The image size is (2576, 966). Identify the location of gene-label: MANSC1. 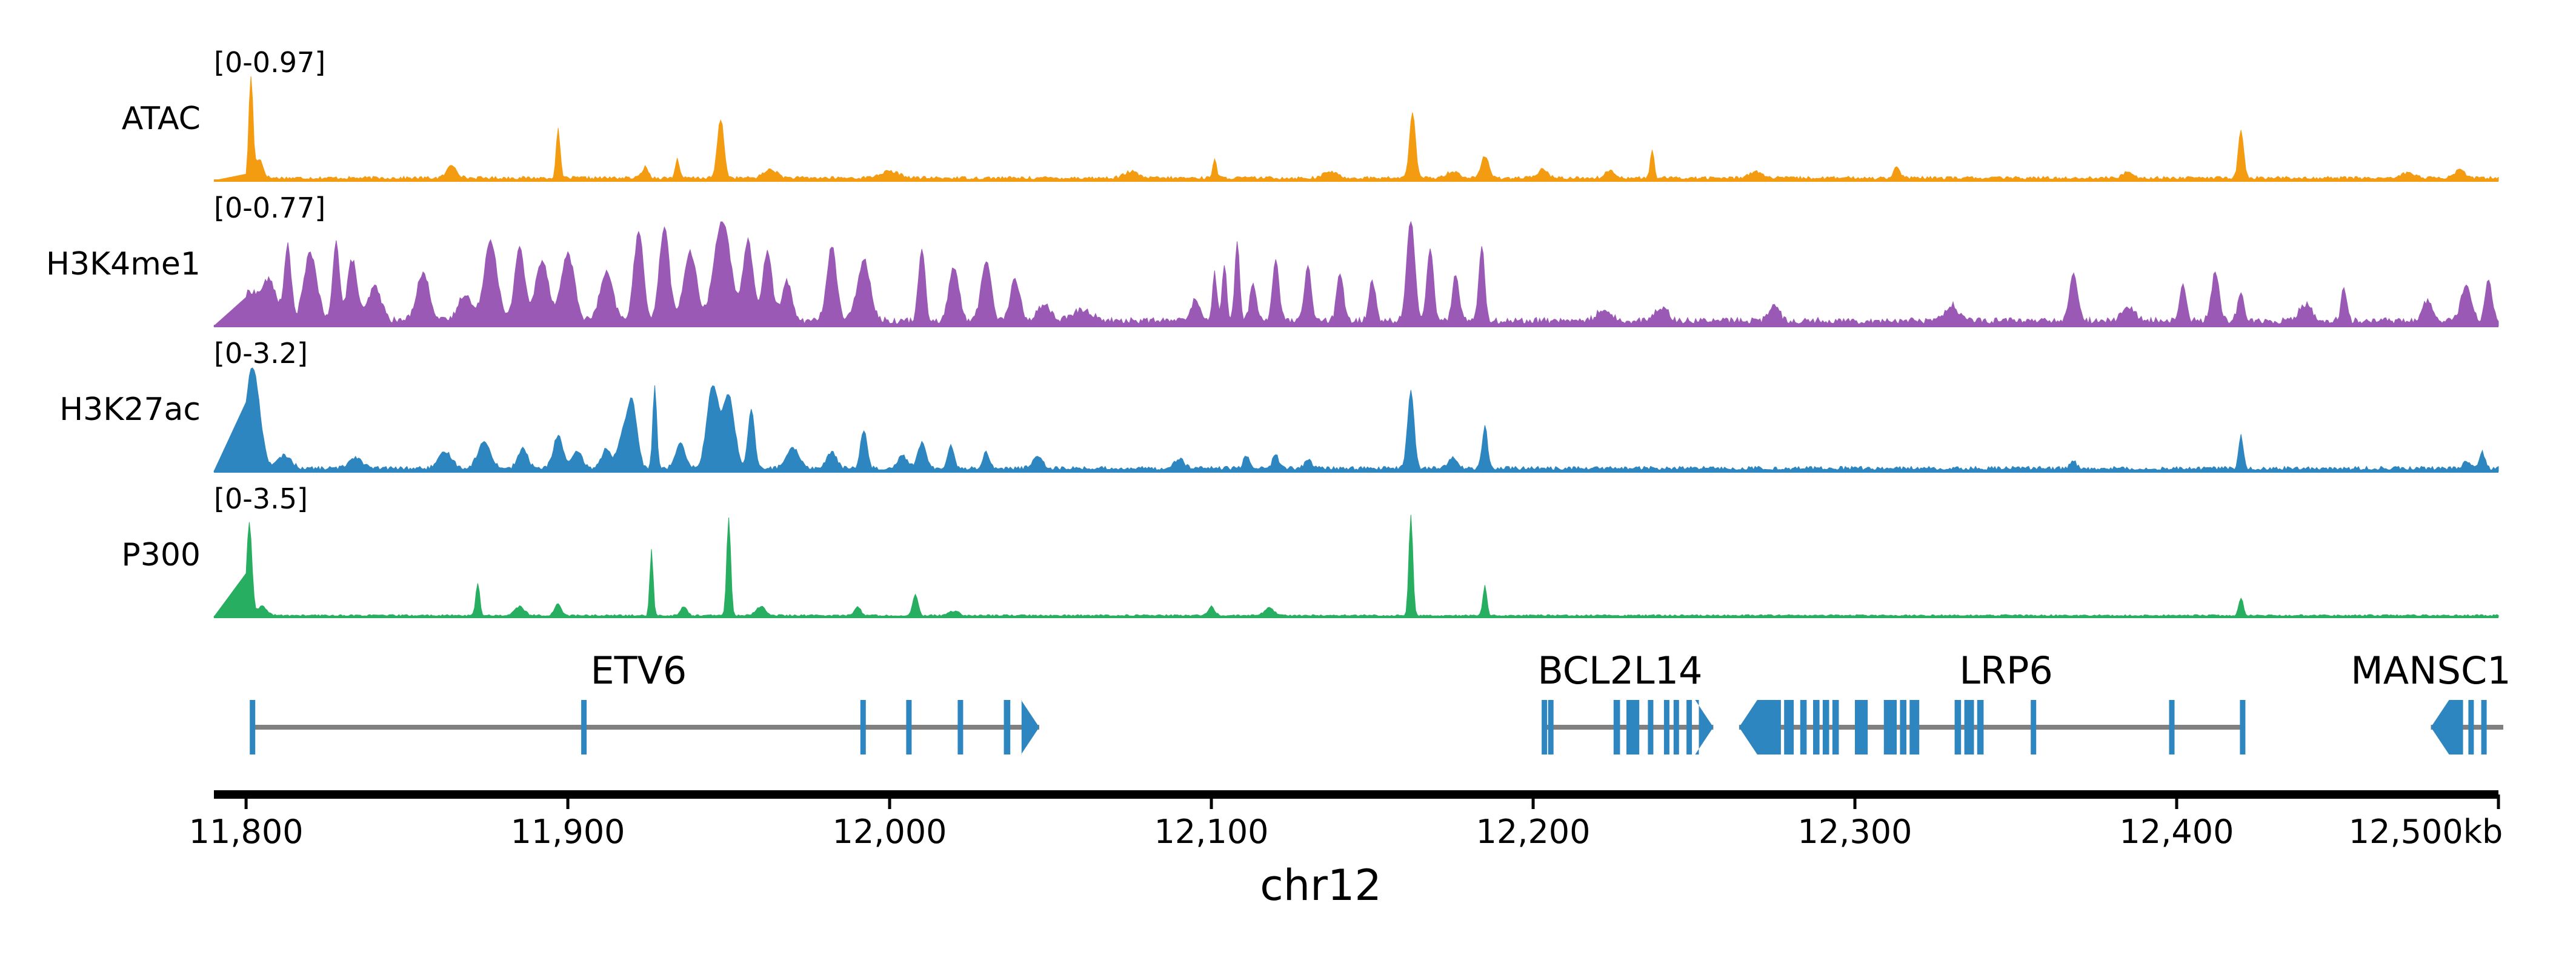
(2431, 671).